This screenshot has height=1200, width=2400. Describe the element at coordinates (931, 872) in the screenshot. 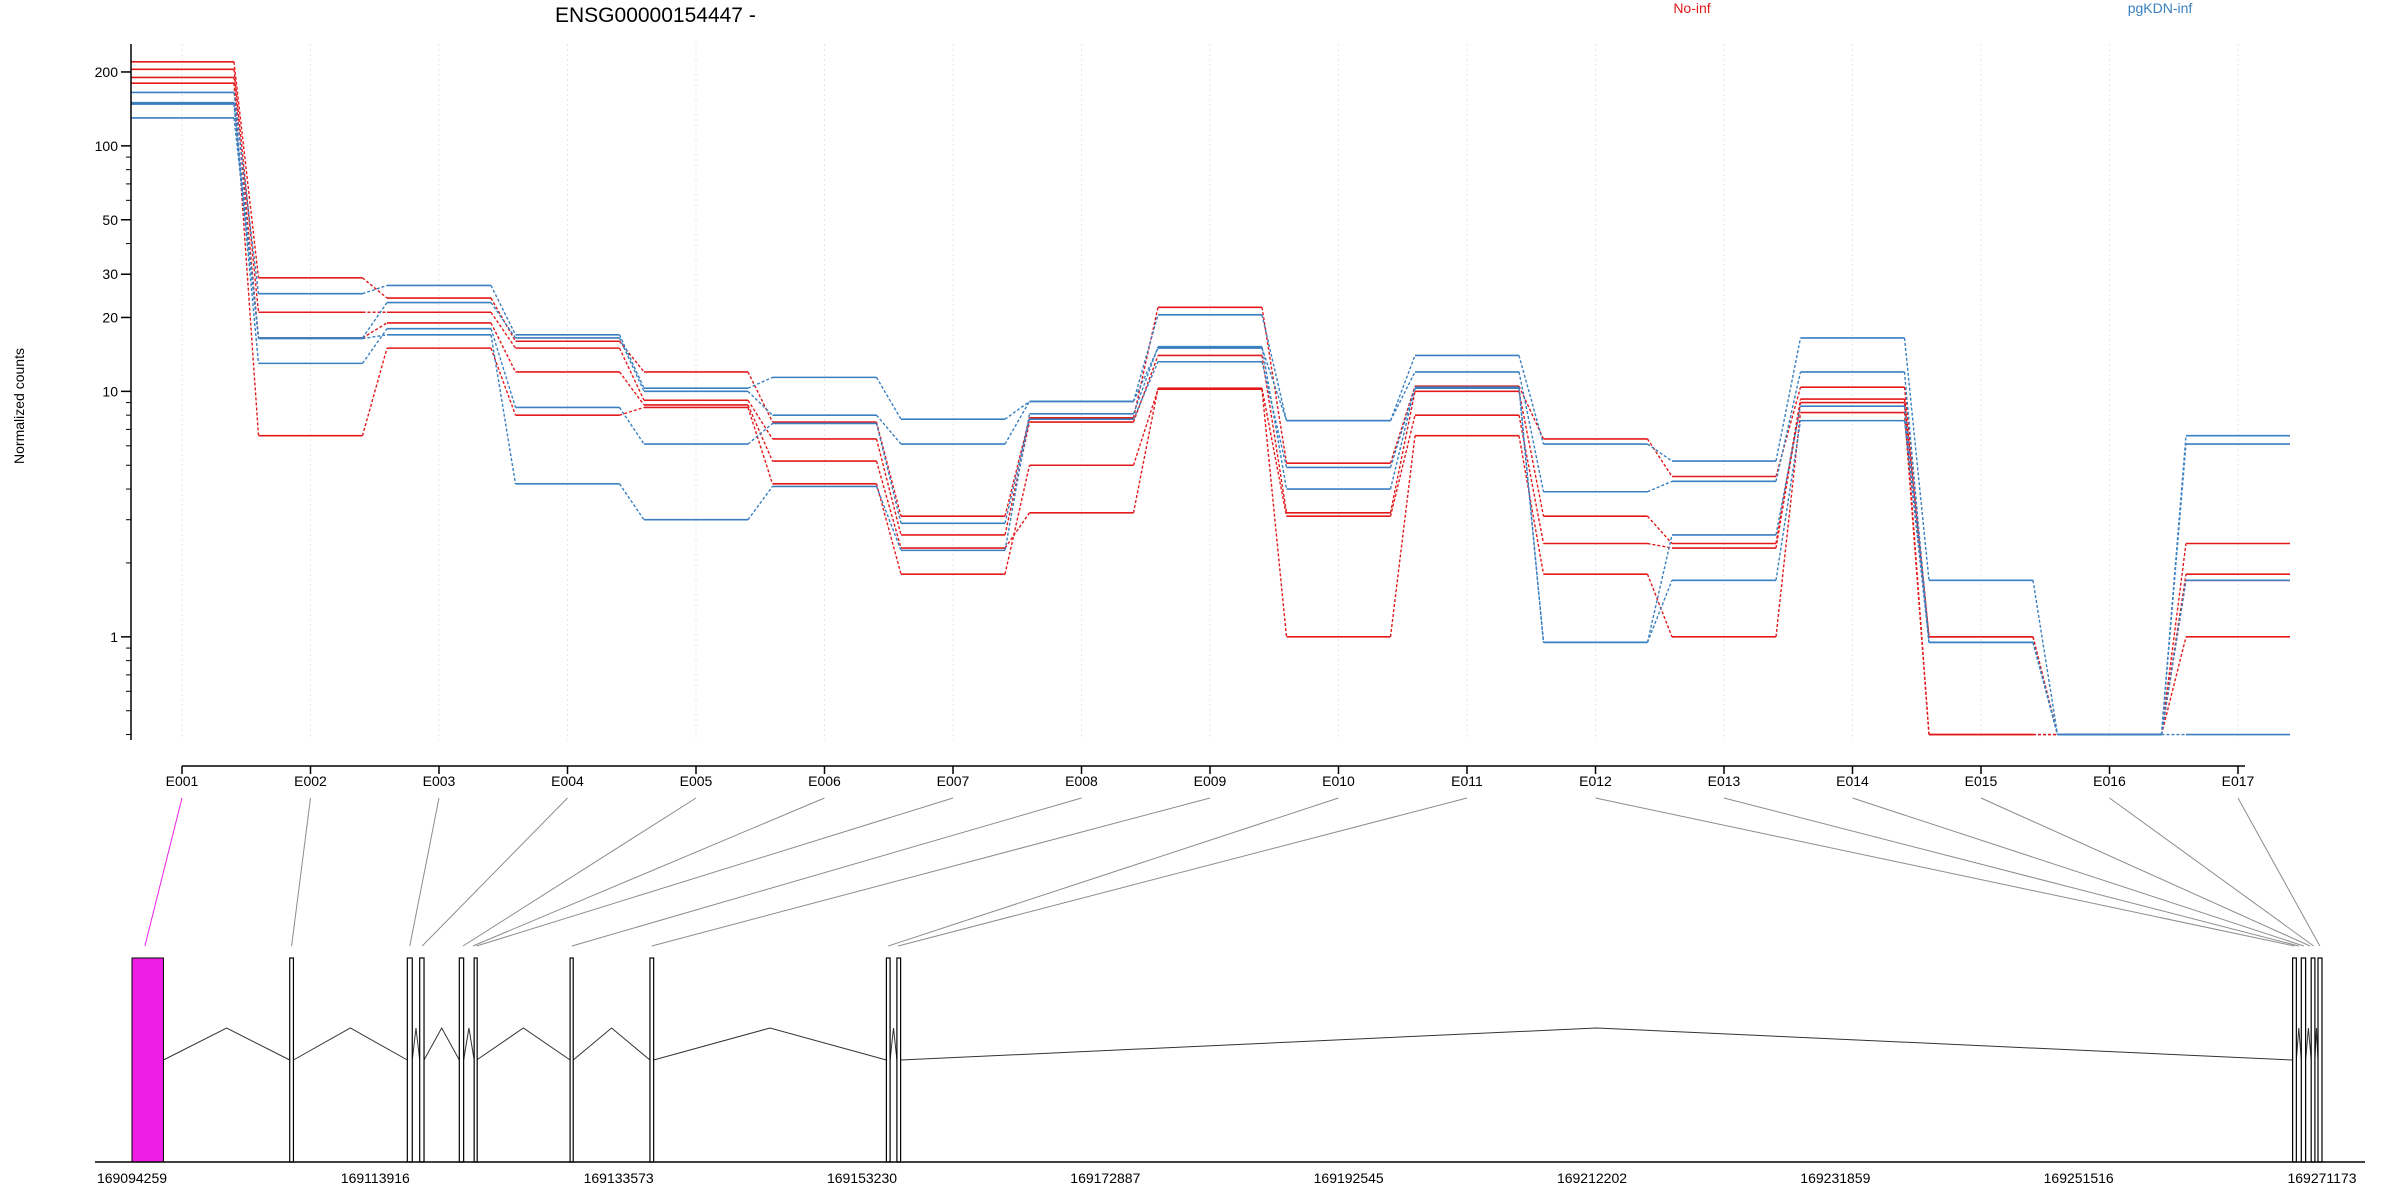

I see `link-e009` at that location.